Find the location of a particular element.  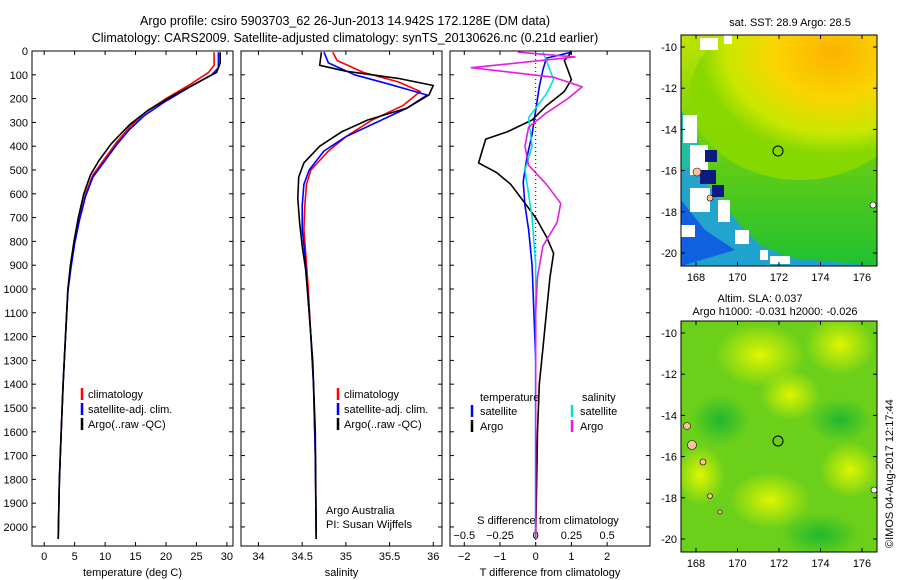

x-tick-label: 2 is located at coordinates (607, 557).